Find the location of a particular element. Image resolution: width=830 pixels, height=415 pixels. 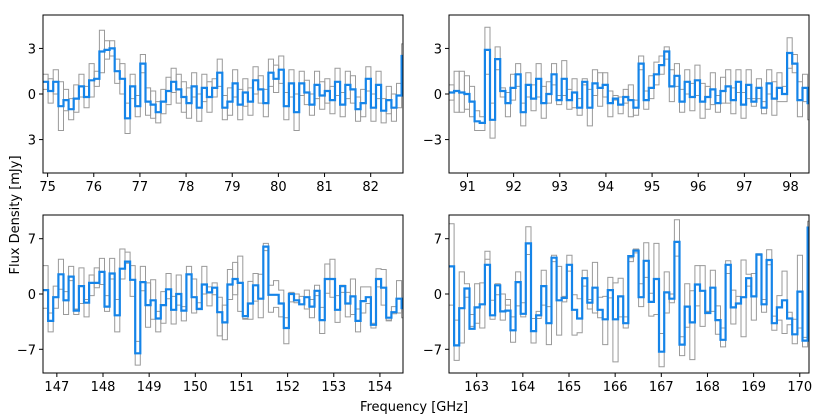

x-tick-label: 98 is located at coordinates (790, 187).